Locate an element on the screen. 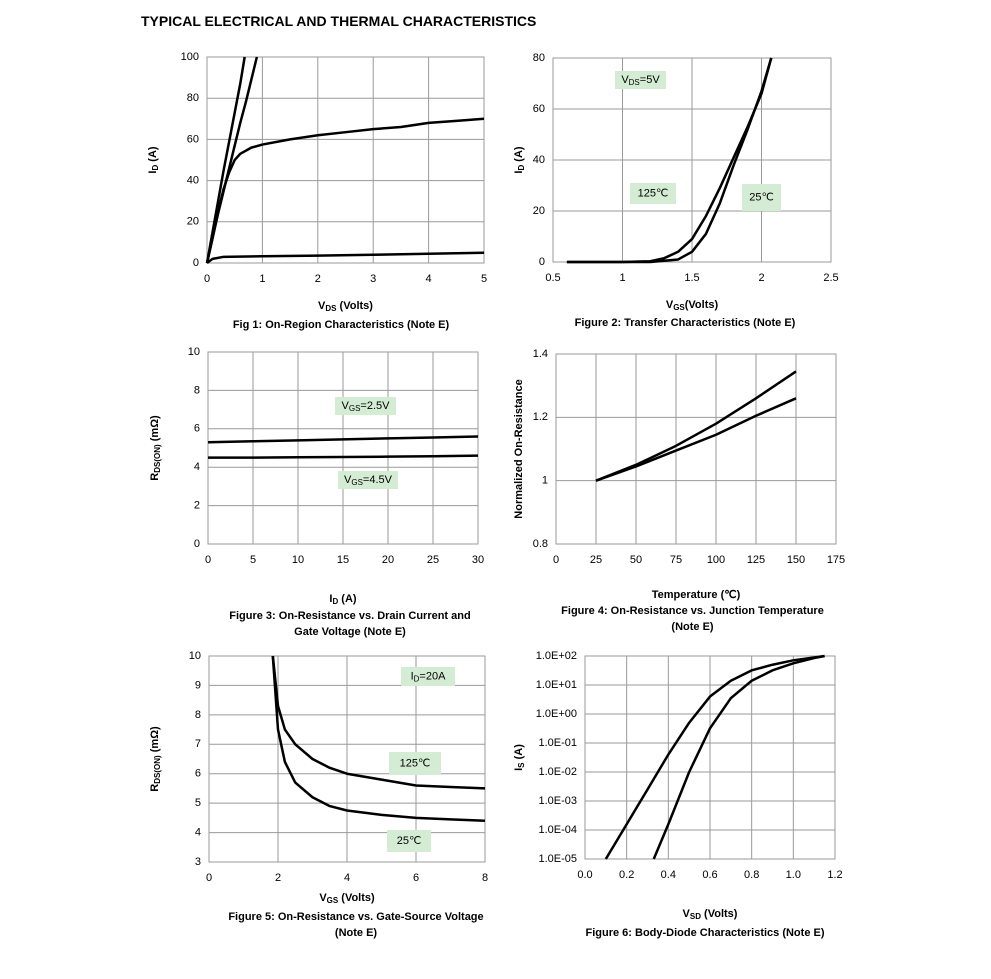 The width and height of the screenshot is (991, 979). text-part: =2.5V is located at coordinates (375, 406).